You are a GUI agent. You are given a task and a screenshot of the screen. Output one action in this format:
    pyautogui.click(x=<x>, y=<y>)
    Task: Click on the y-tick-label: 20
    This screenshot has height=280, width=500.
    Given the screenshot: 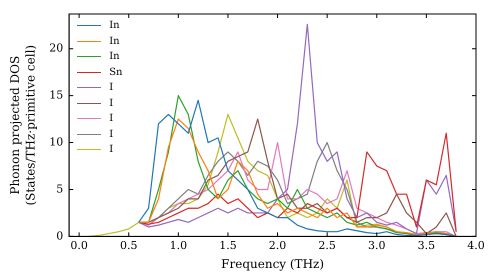 What is the action you would take?
    pyautogui.click(x=56, y=48)
    